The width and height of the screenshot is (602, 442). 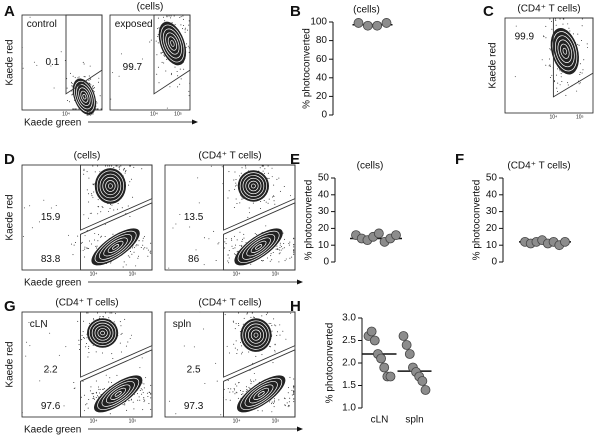 What do you see at coordinates (459, 159) in the screenshot?
I see `panel-letter: F` at bounding box center [459, 159].